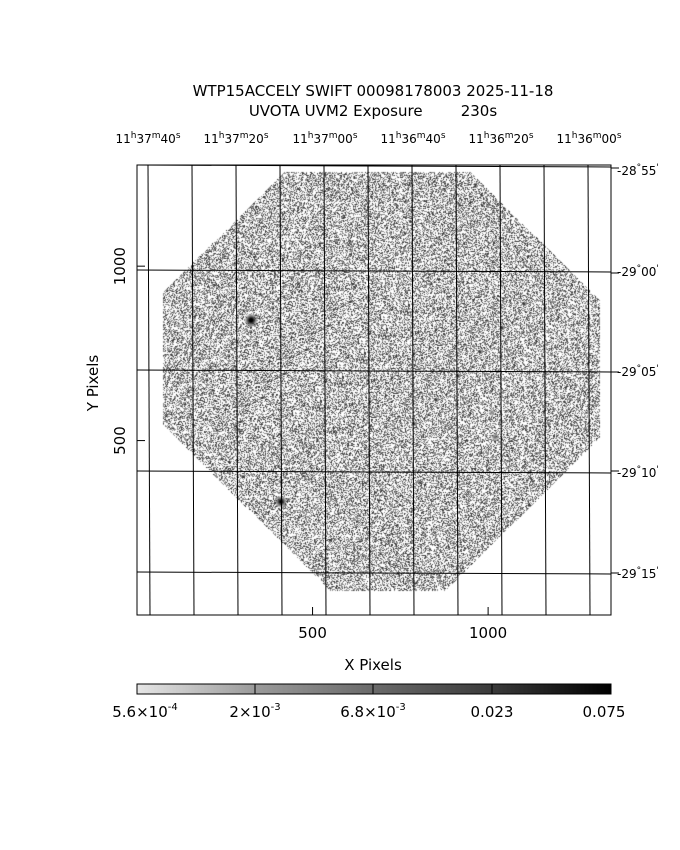 Image resolution: width=680 pixels, height=850 pixels. I want to click on dec-label: -29°15', so click(638, 573).